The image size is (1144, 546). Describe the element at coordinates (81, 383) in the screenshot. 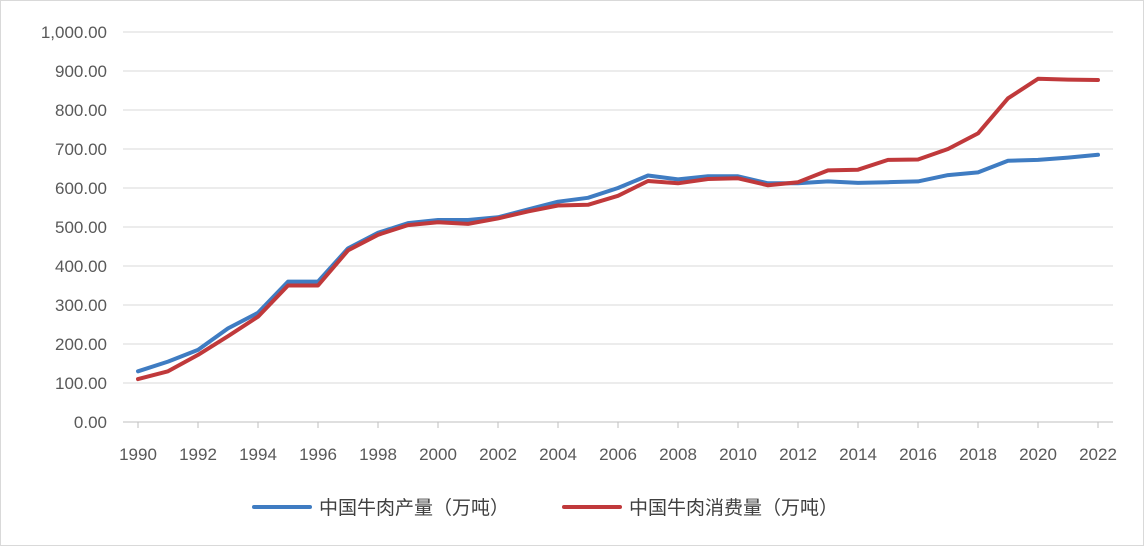

I see `y-tick-label: 100.00` at that location.